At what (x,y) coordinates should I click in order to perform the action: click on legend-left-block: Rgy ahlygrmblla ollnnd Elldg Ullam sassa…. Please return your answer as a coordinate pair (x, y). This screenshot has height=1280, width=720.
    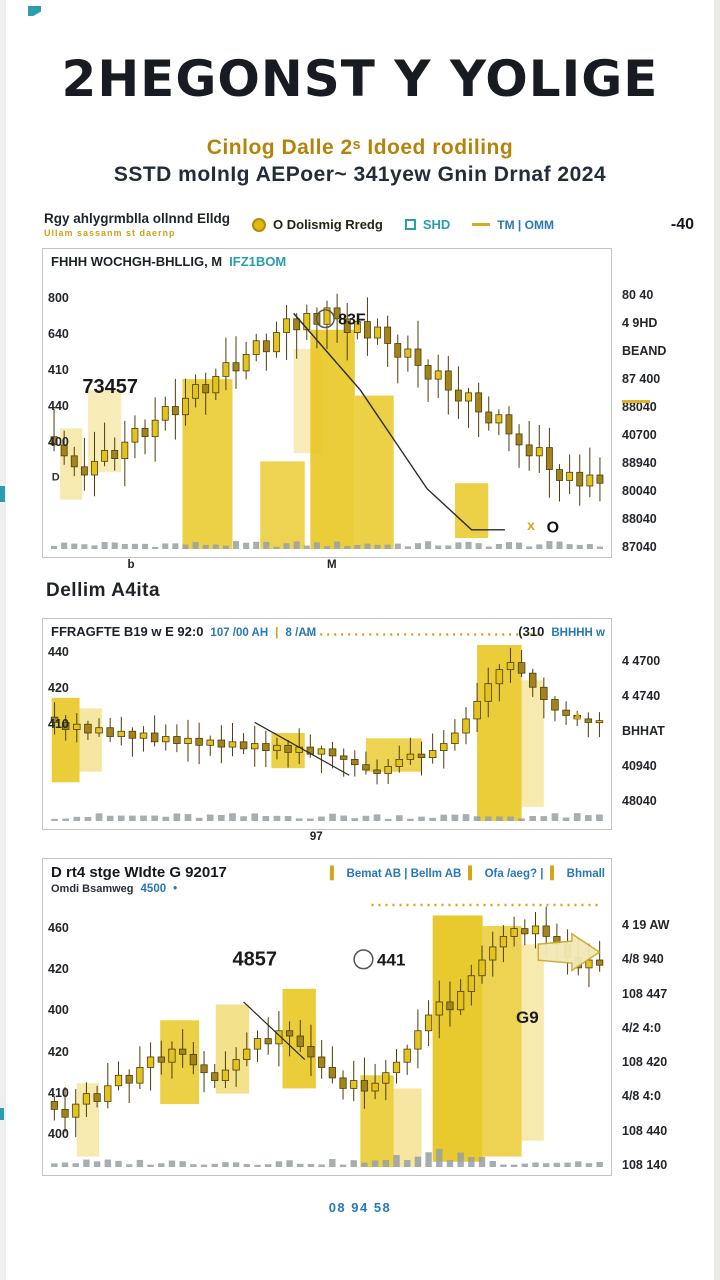
    Looking at the image, I should click on (137, 224).